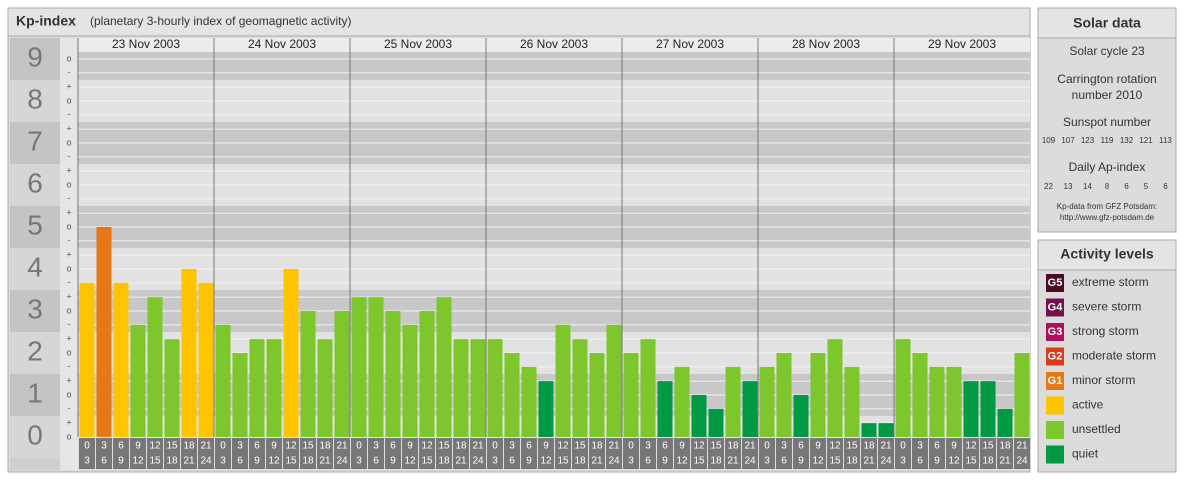 The image size is (1184, 480). What do you see at coordinates (35, 392) in the screenshot?
I see `y-tick-label: 1` at bounding box center [35, 392].